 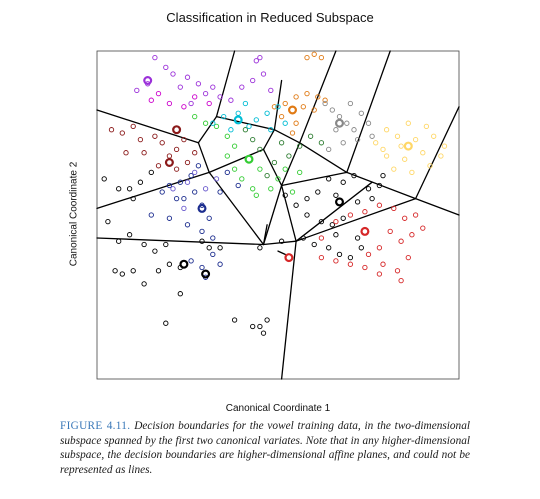 I want to click on x-axis-label: Canonical Coordinate 1, so click(x=278, y=408).